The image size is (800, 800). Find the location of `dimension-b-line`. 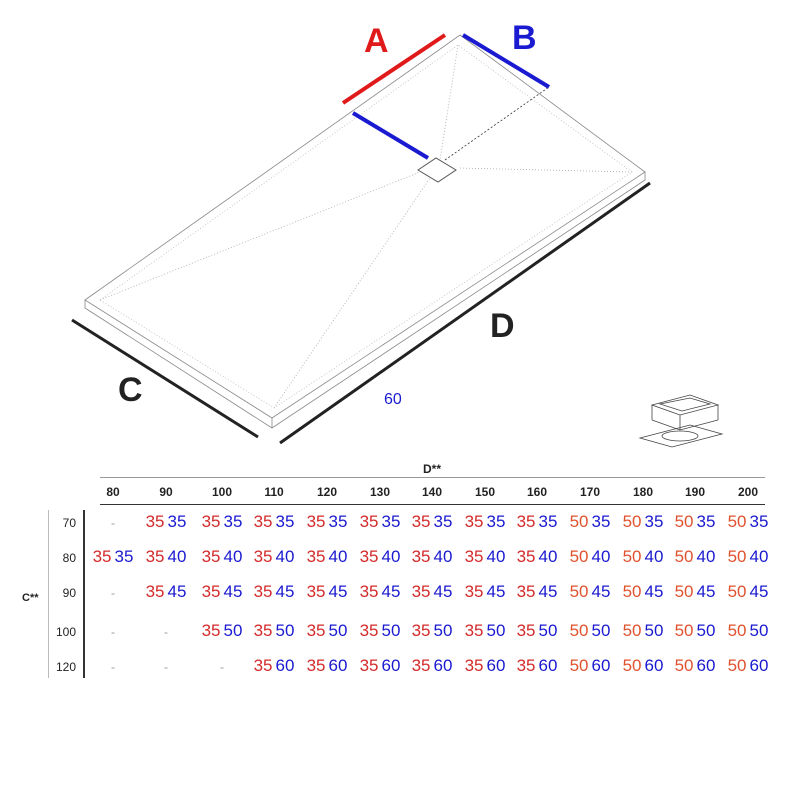

dimension-b-line is located at coordinates (506, 61).